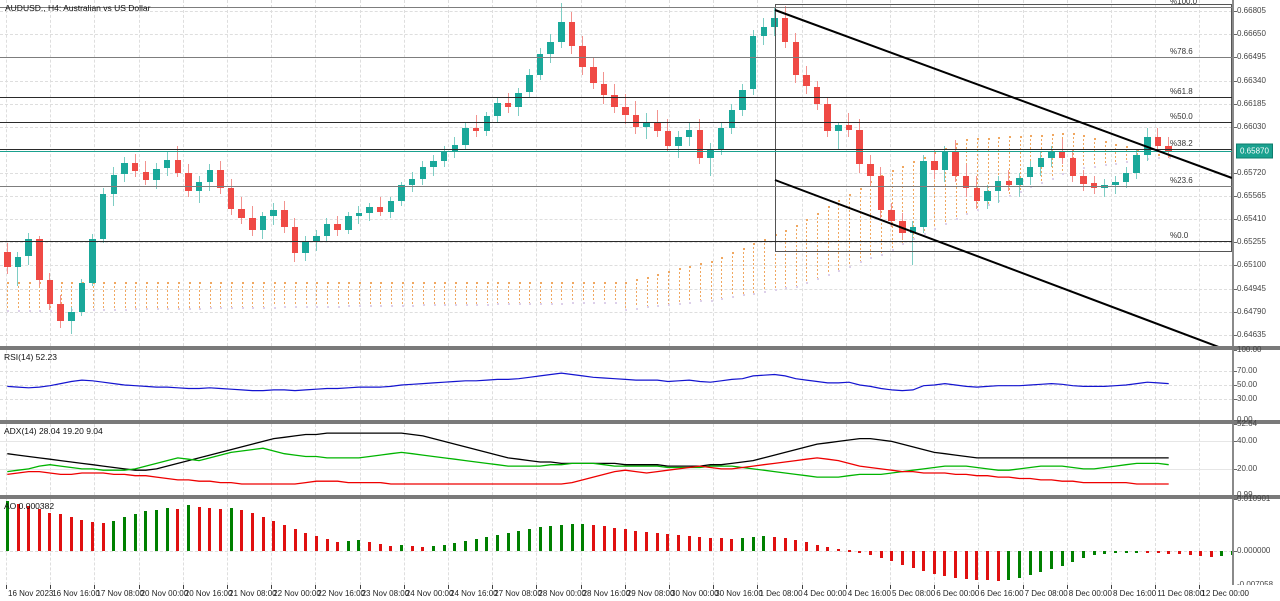  What do you see at coordinates (1003, 262) in the screenshot?
I see `channel-lower-trendline` at bounding box center [1003, 262].